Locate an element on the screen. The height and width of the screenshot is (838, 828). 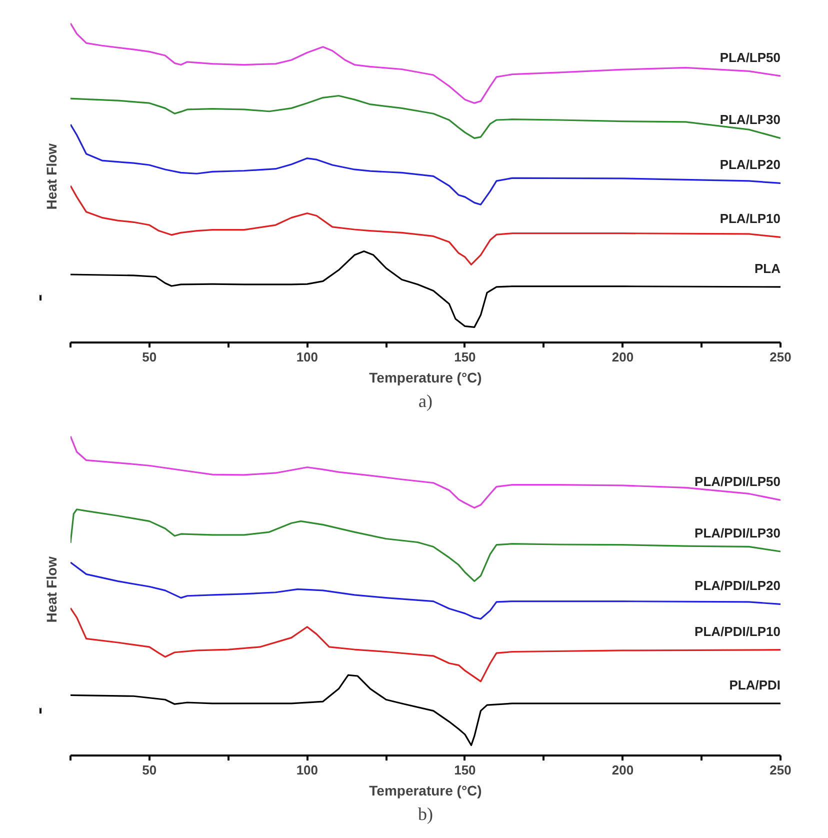
text: b) is located at coordinates (426, 814).